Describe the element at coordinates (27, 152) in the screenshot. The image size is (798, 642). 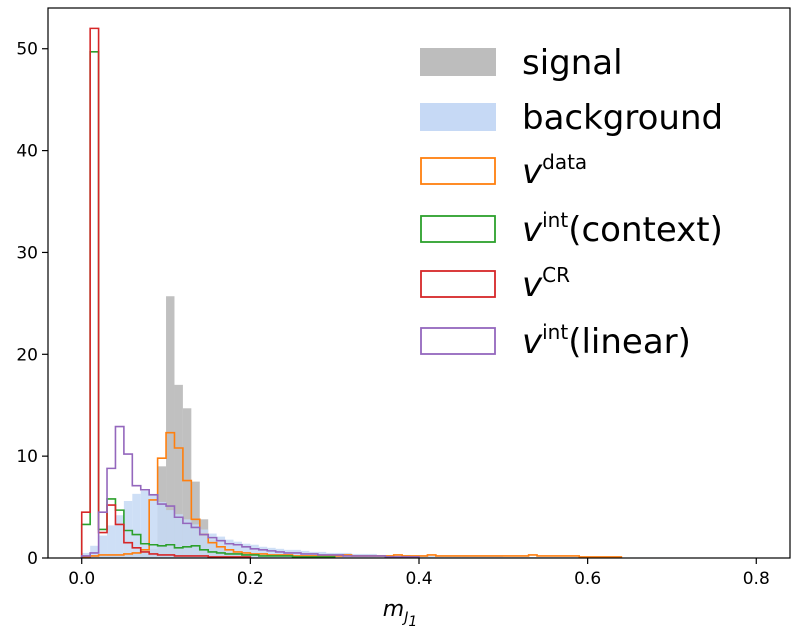
I see `y-tick-label: 40` at that location.